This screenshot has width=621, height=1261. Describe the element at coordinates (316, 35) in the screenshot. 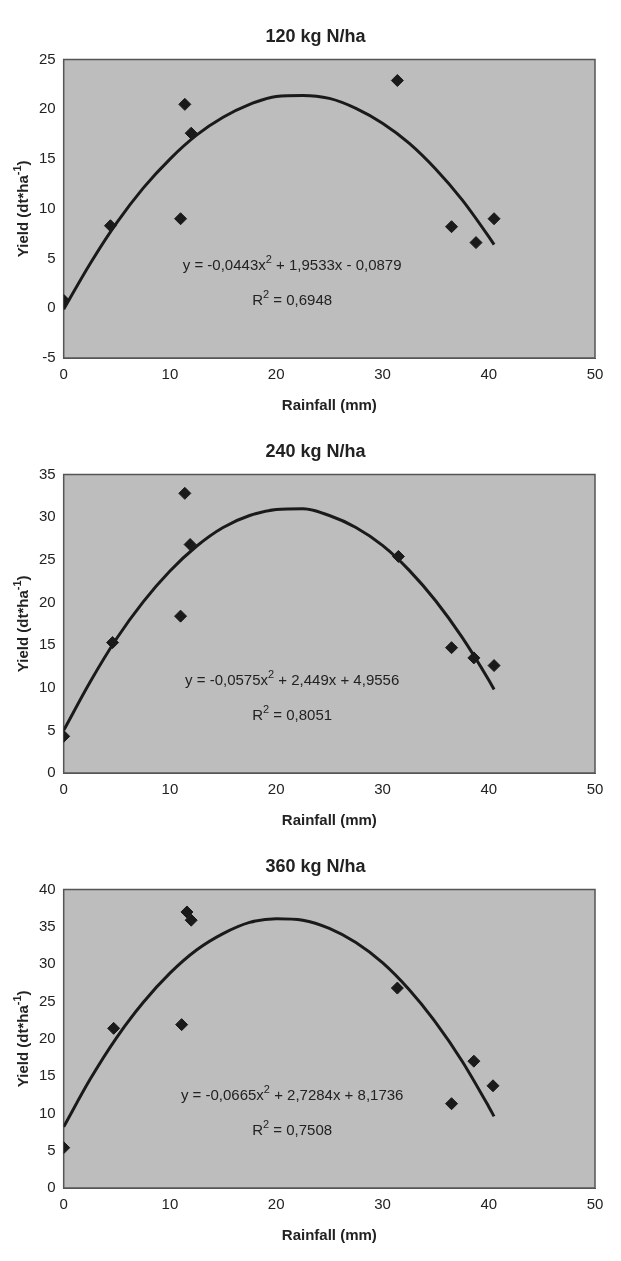

I see `chart-title: 120 kg N/ha` at that location.